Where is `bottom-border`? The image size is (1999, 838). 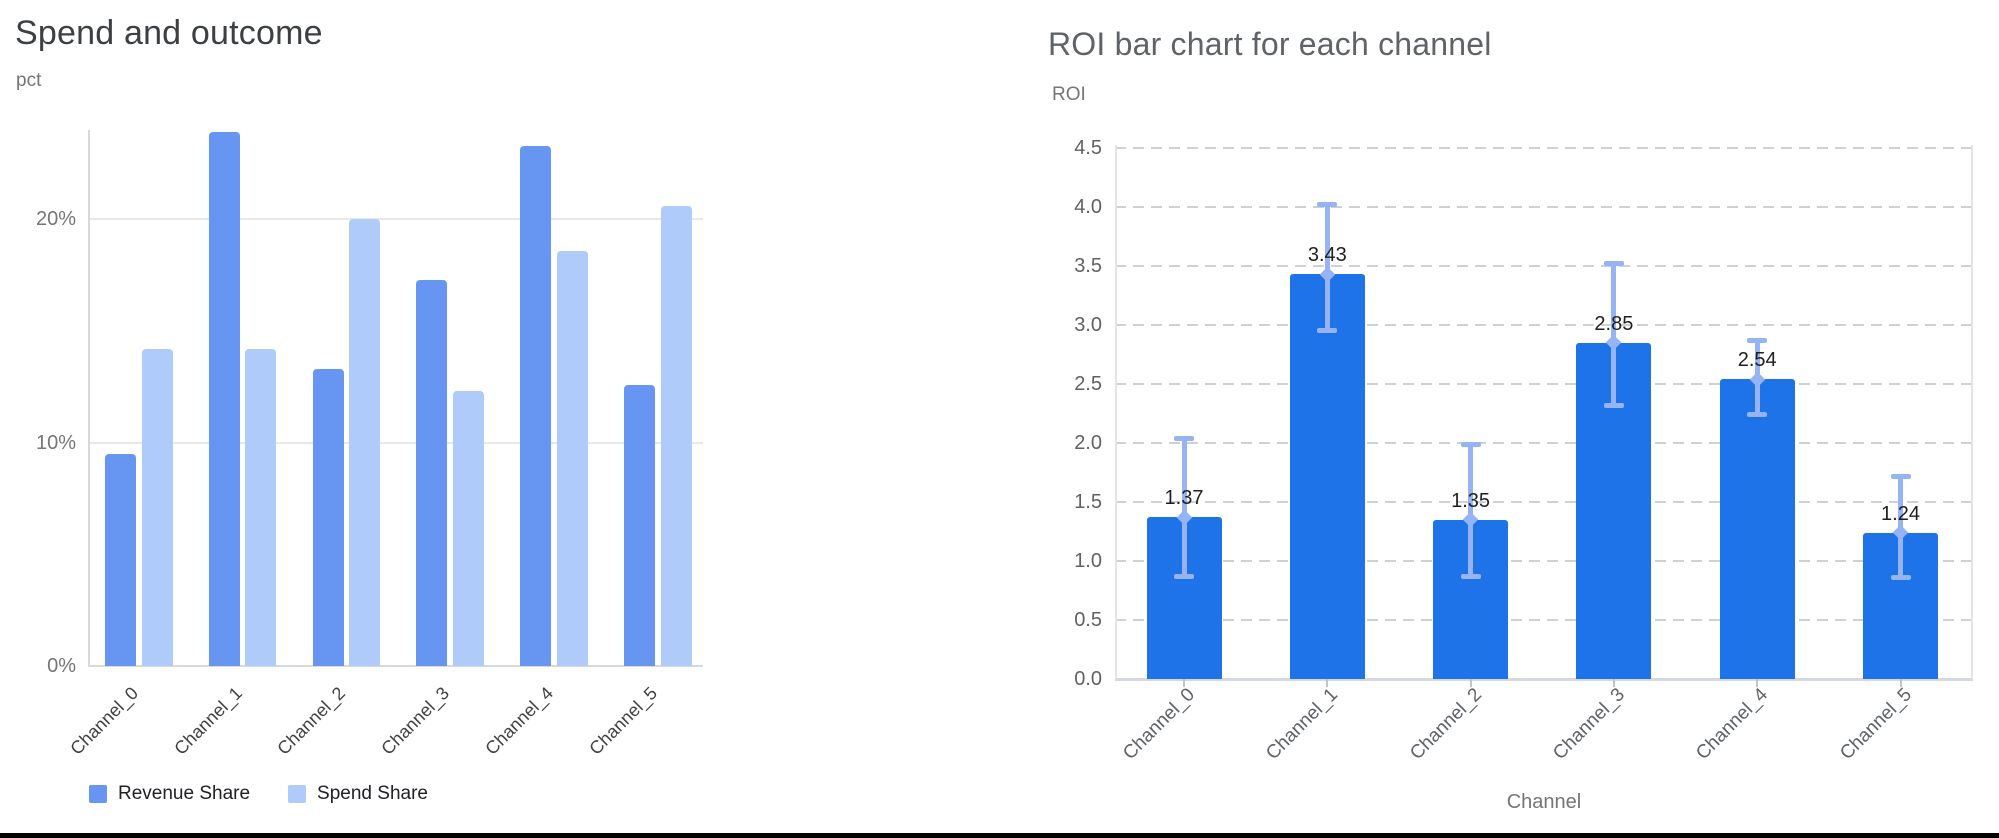 bottom-border is located at coordinates (999, 835).